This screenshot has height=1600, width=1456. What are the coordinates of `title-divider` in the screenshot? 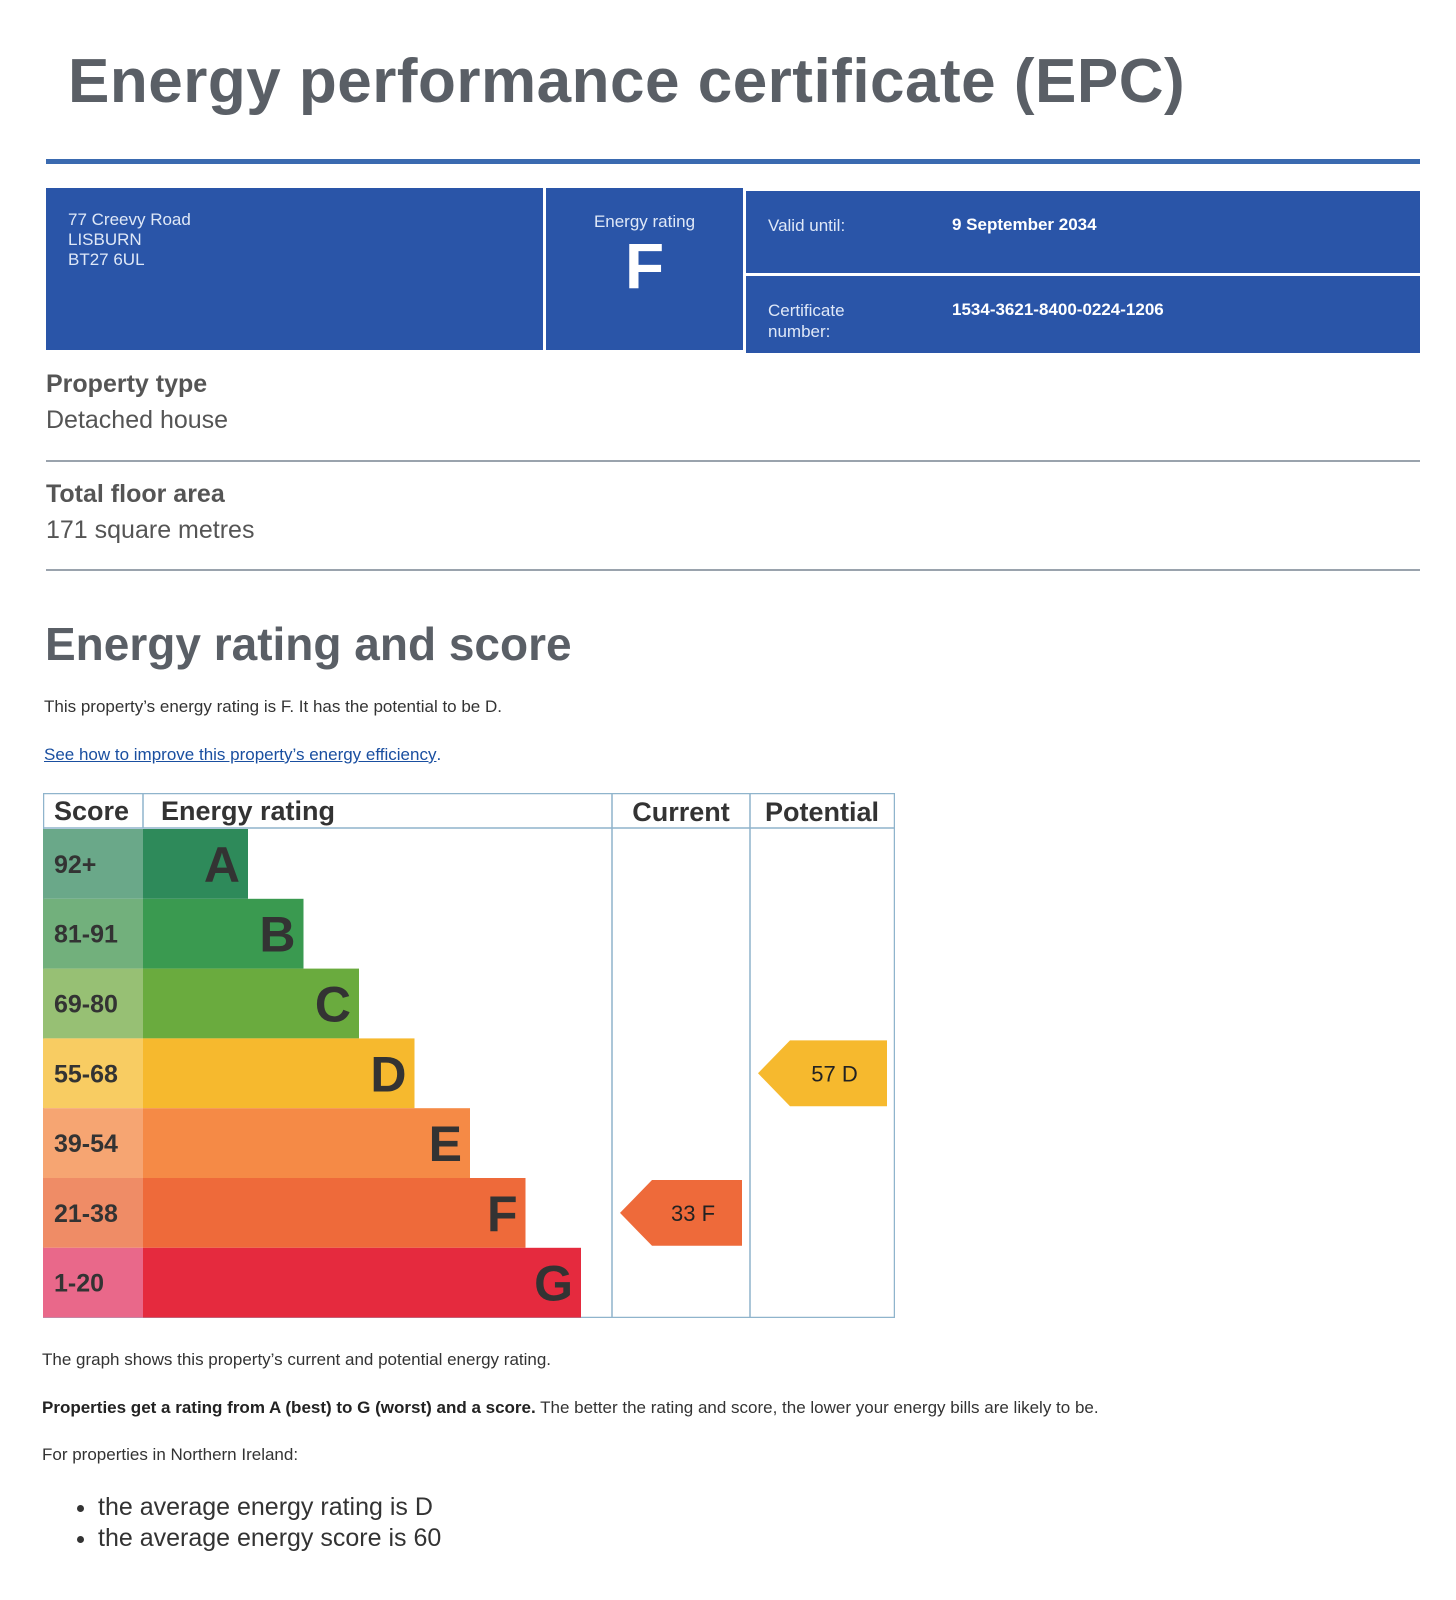 It's located at (733, 161).